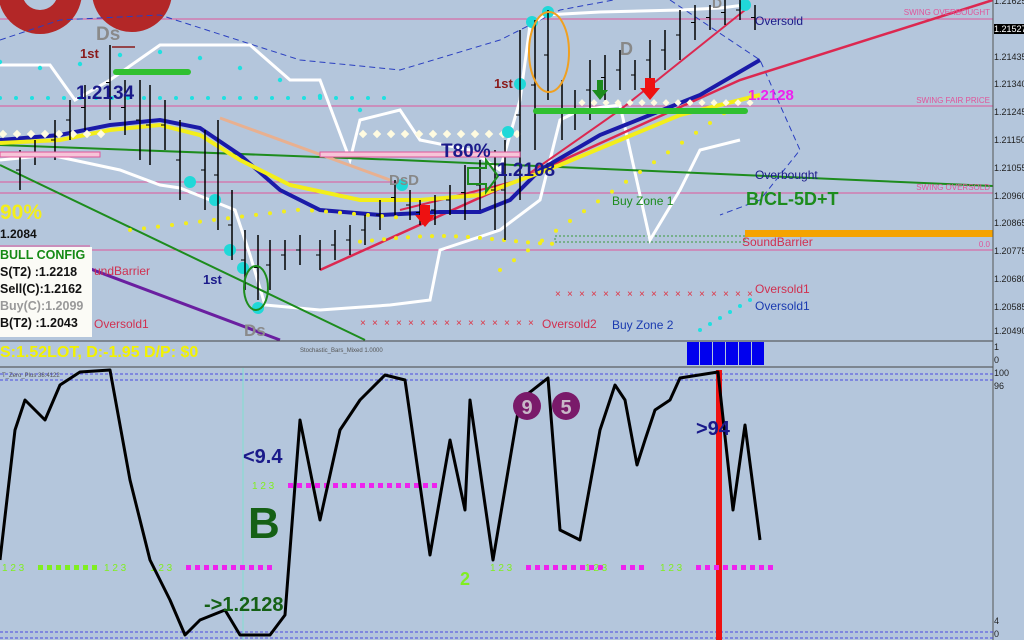 The width and height of the screenshot is (1024, 640). I want to click on price-tick: 1.21150, so click(1009, 140).